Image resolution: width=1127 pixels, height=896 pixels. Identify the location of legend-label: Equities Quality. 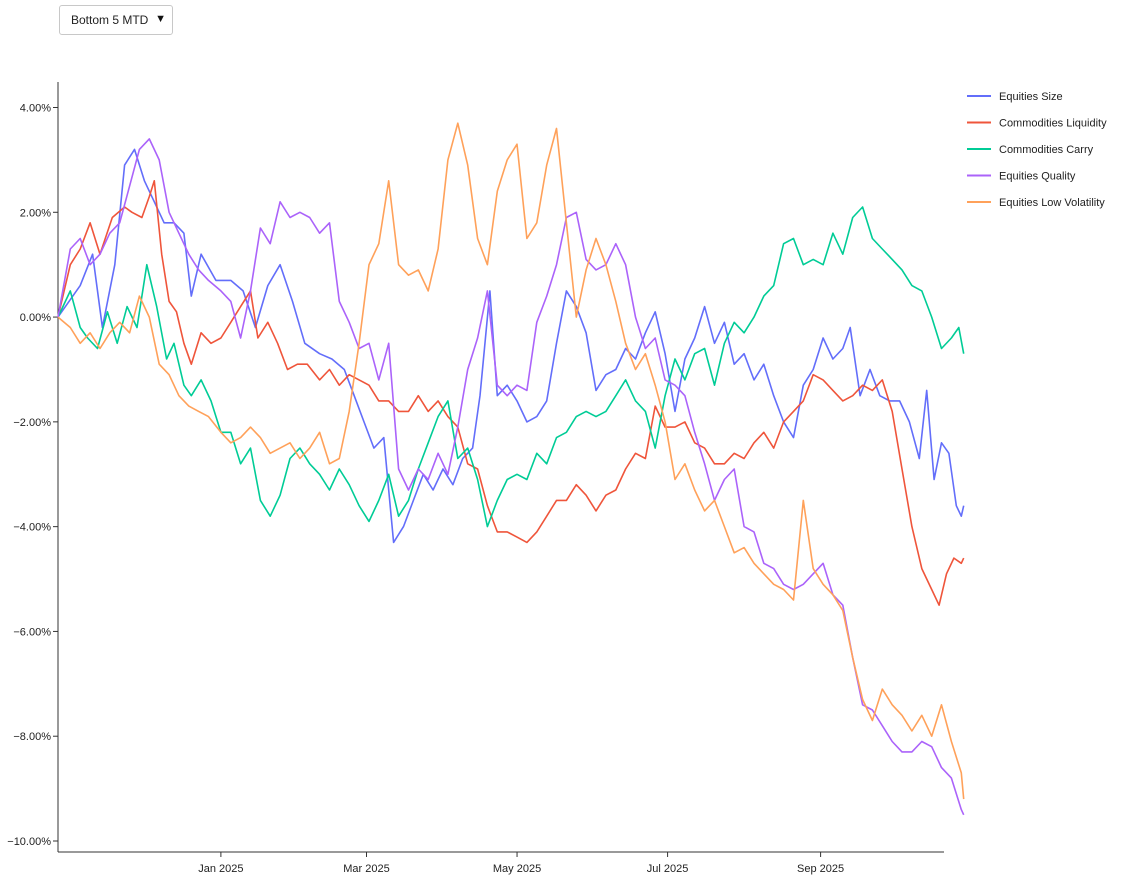
(1037, 177).